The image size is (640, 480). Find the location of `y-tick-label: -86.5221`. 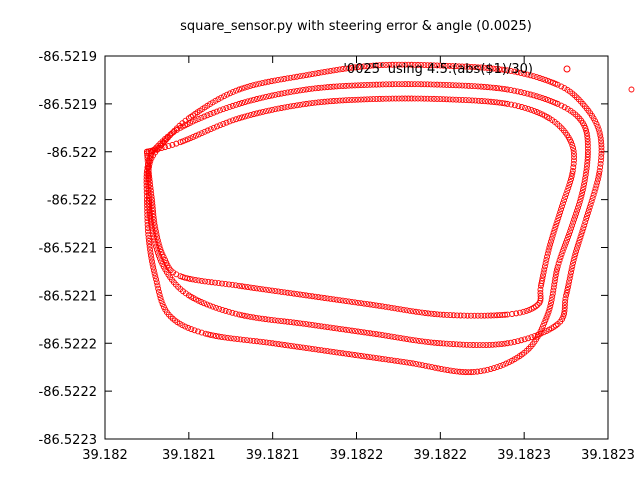

y-tick-label: -86.5221 is located at coordinates (68, 296).